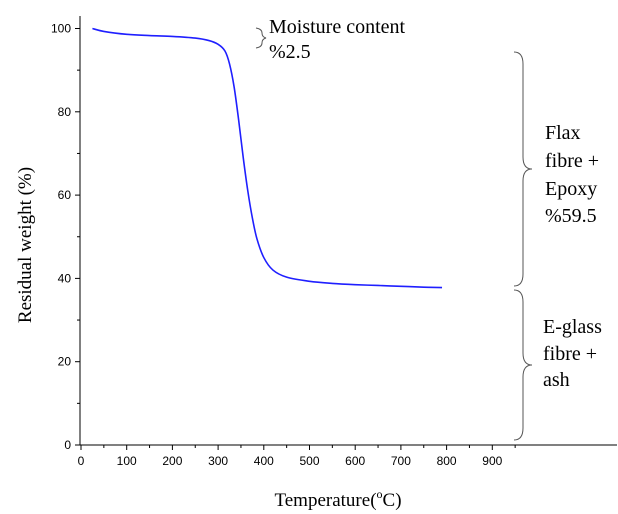 This screenshot has height=514, width=618. Describe the element at coordinates (61, 29) in the screenshot. I see `y-tick-label: 100` at that location.